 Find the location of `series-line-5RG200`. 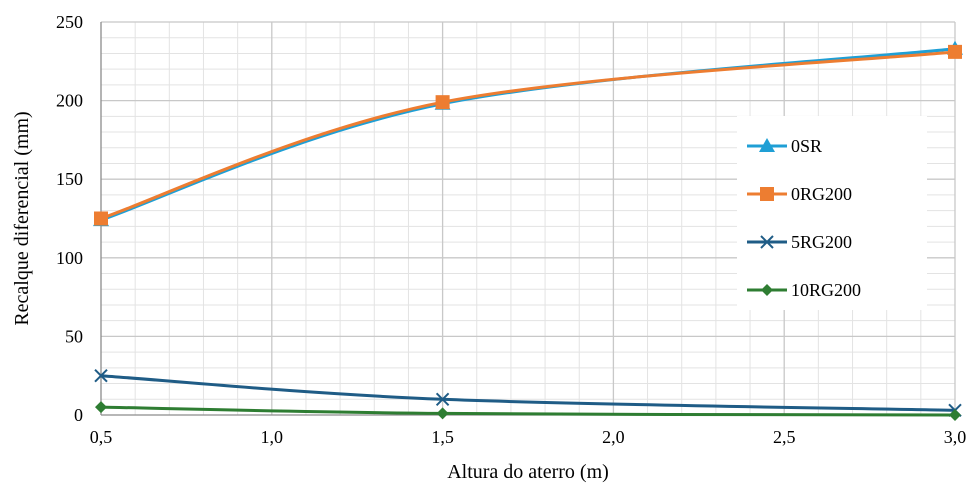

series-line-5RG200 is located at coordinates (528, 393).